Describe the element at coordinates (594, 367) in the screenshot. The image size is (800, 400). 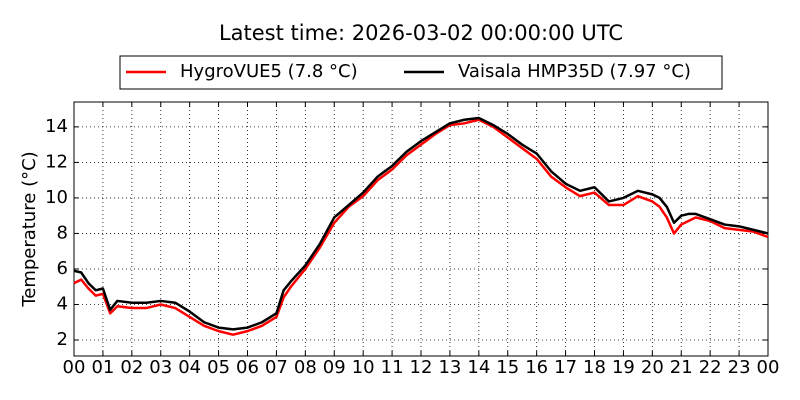
I see `x-tick-label: 18` at that location.